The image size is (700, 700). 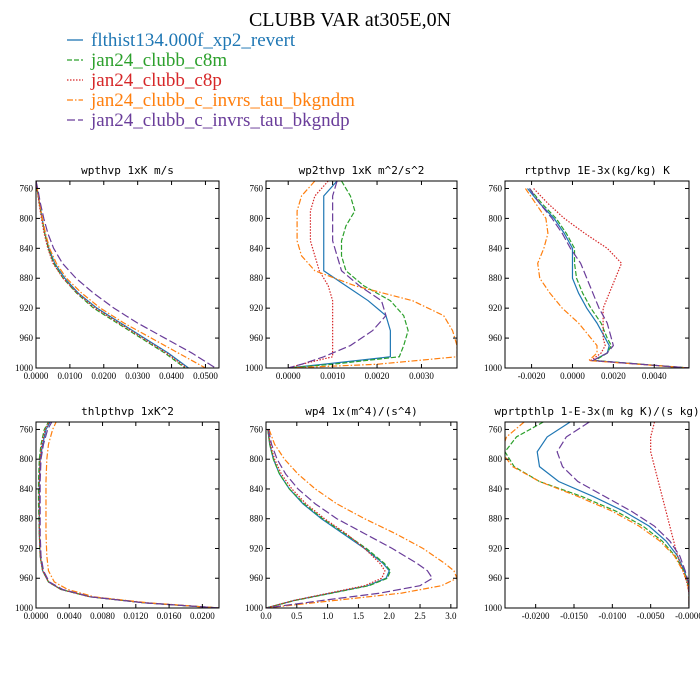 I want to click on x-tick-label: 0.0100, so click(x=70, y=376).